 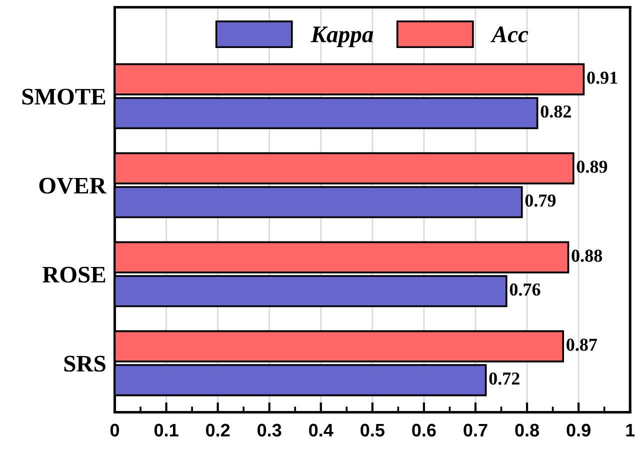 I want to click on x-tick-label: 0.8, so click(x=527, y=430).